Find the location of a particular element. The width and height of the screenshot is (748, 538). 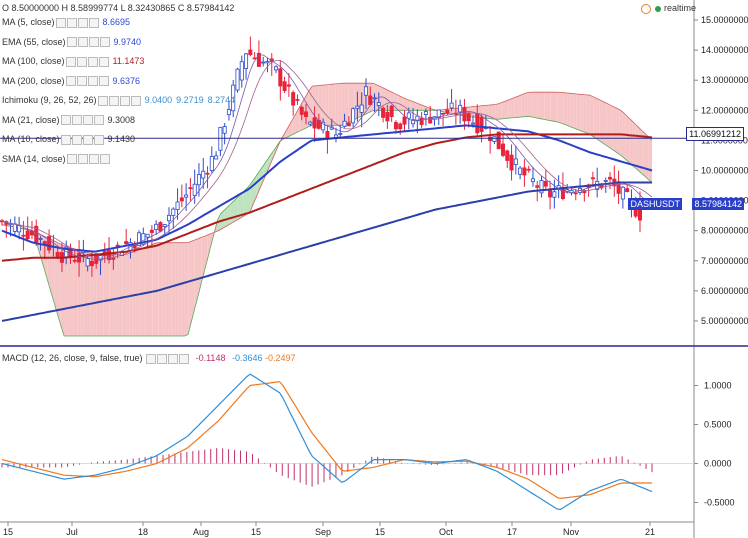

last-symbol-tag: DASHUSDT is located at coordinates (655, 204).